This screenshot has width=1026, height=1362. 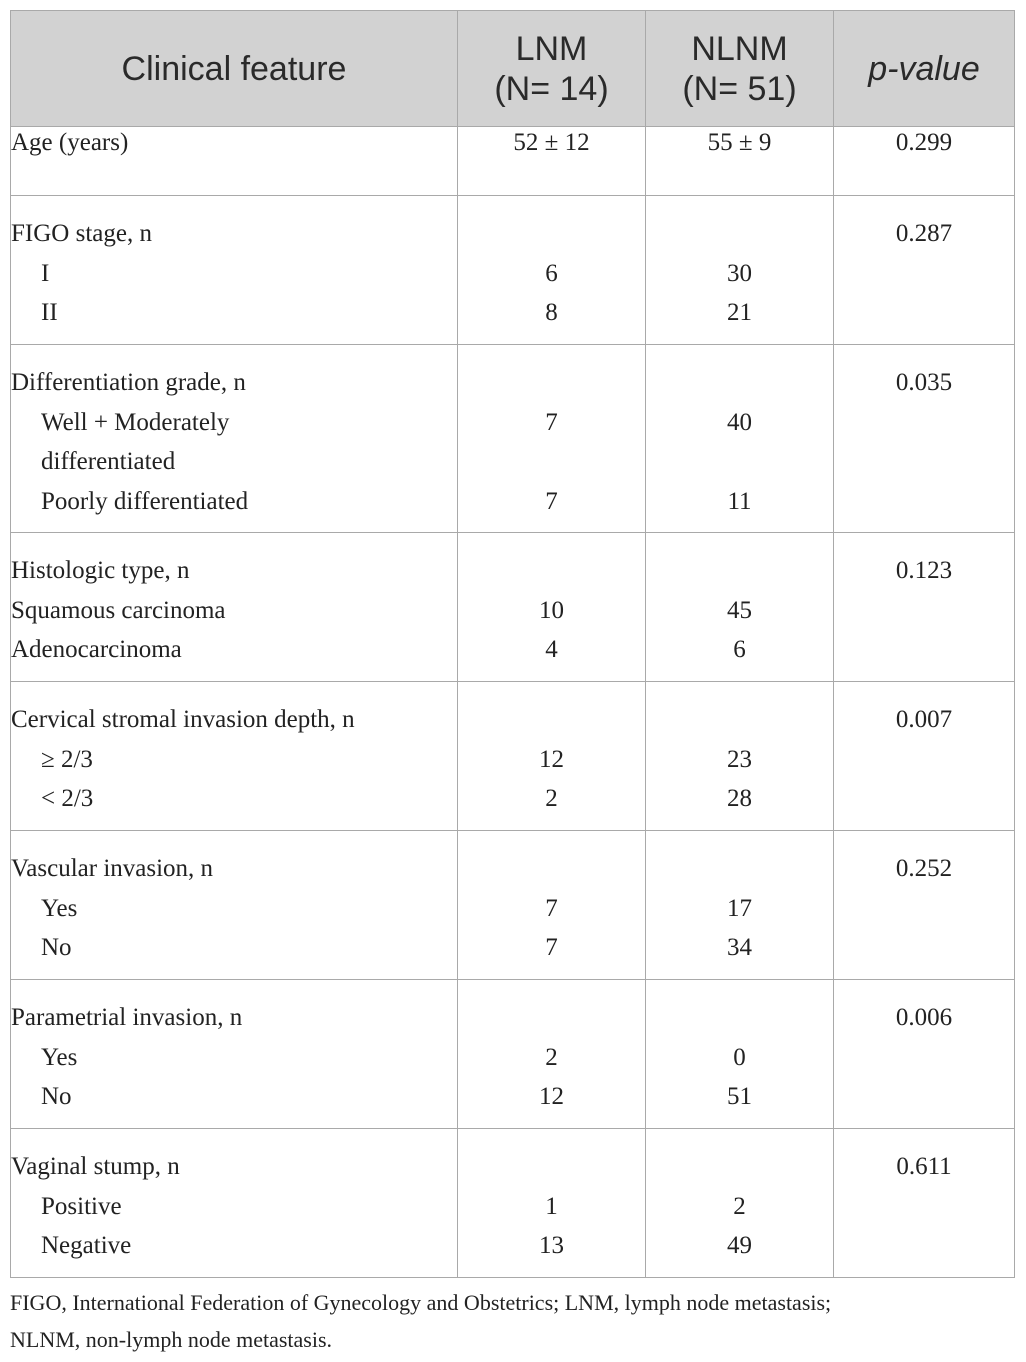 I want to click on nlnm-value: 0 51, so click(x=739, y=1054).